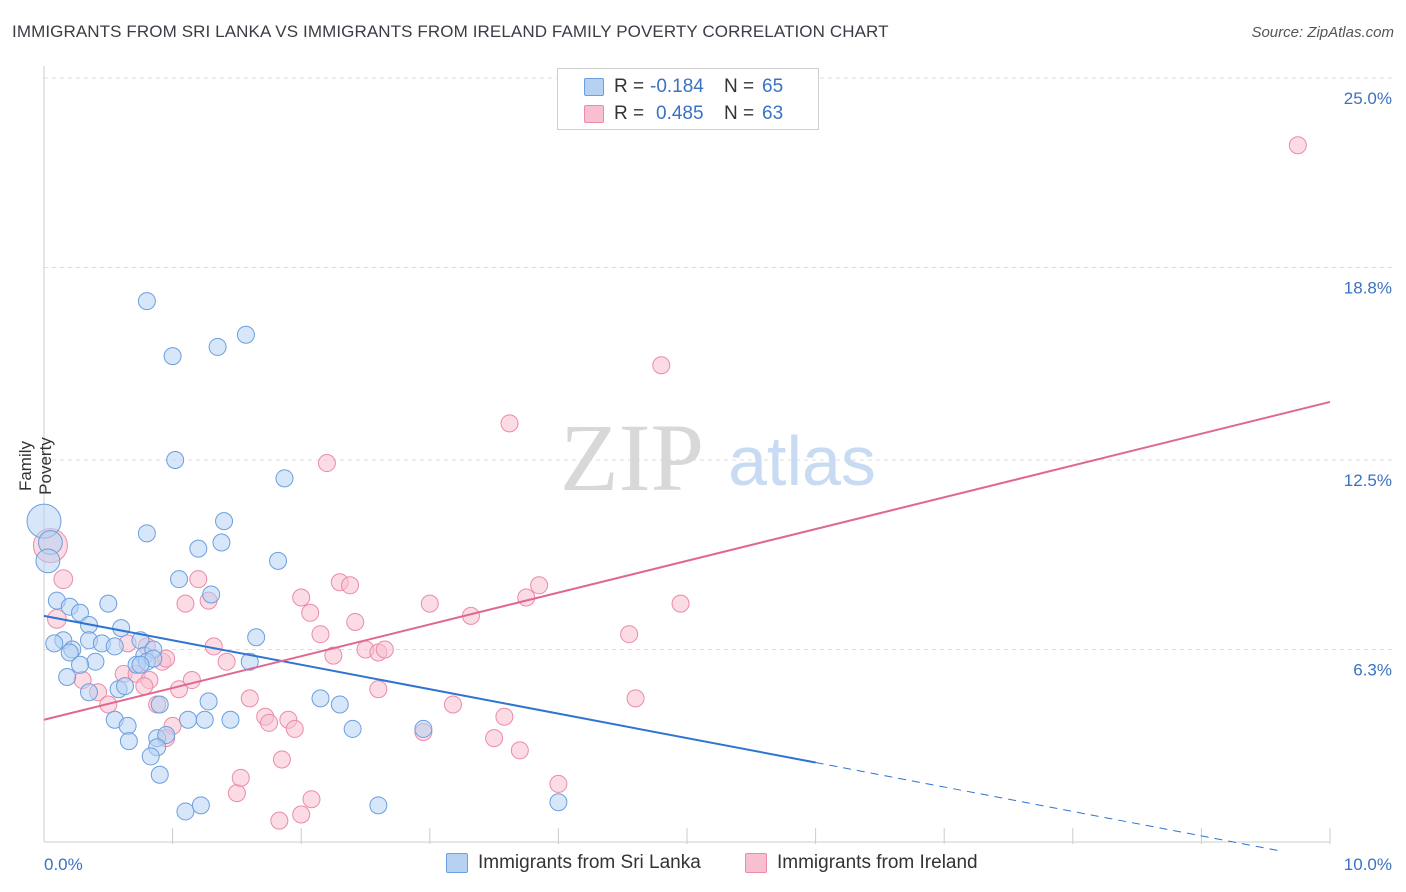 The width and height of the screenshot is (1406, 892). Describe the element at coordinates (1368, 287) in the screenshot. I see `y-tick-label: 18.8%` at that location.